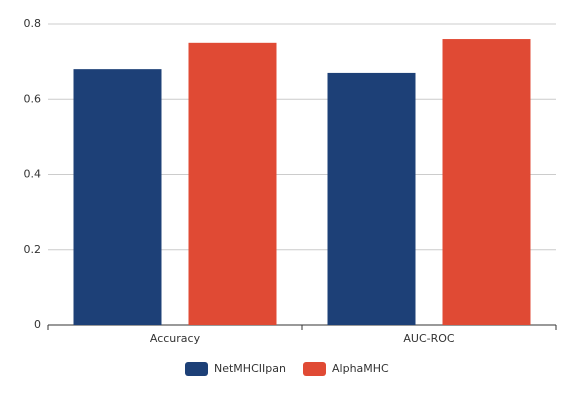 This screenshot has width=580, height=400. I want to click on x-tick-label: AUC-ROC, so click(429, 338).